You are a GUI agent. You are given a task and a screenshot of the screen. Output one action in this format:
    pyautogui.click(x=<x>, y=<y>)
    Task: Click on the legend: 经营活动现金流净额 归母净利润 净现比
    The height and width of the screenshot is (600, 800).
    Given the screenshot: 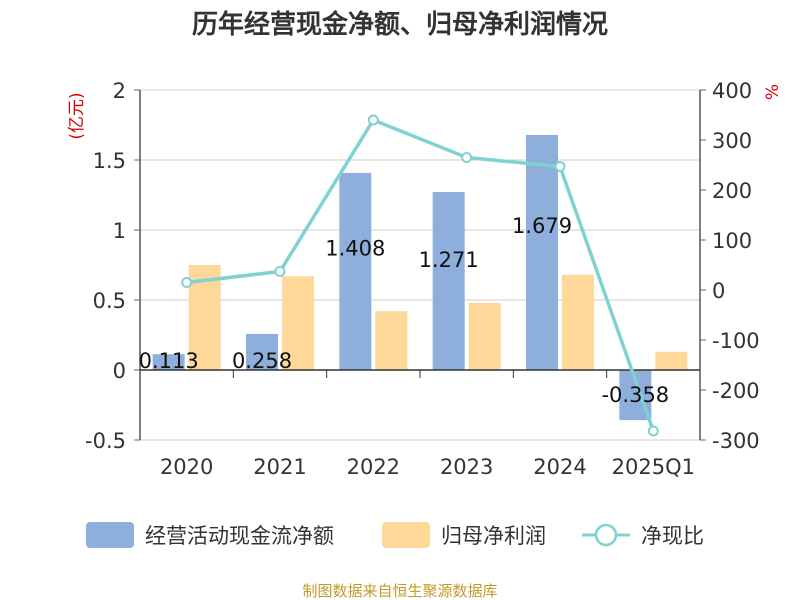 What is the action you would take?
    pyautogui.click(x=395, y=535)
    